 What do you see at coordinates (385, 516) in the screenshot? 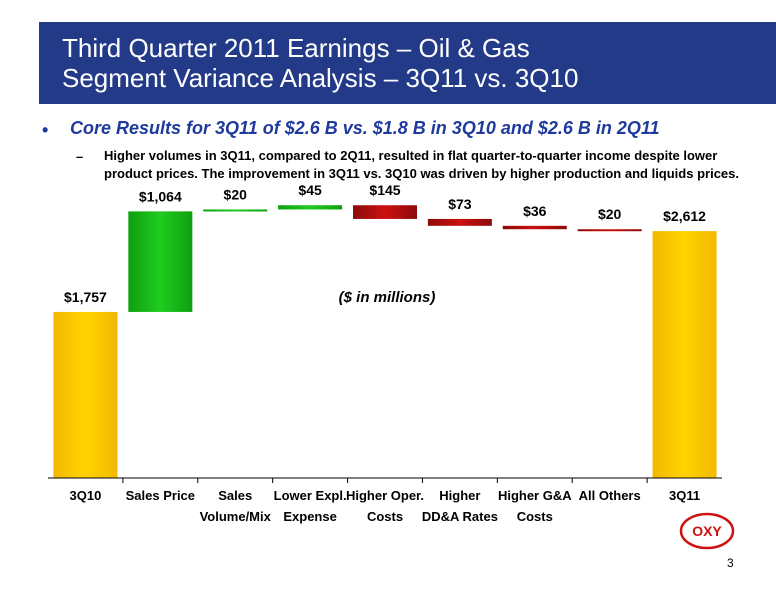
I see `tick-label-5-2: Costs` at bounding box center [385, 516].